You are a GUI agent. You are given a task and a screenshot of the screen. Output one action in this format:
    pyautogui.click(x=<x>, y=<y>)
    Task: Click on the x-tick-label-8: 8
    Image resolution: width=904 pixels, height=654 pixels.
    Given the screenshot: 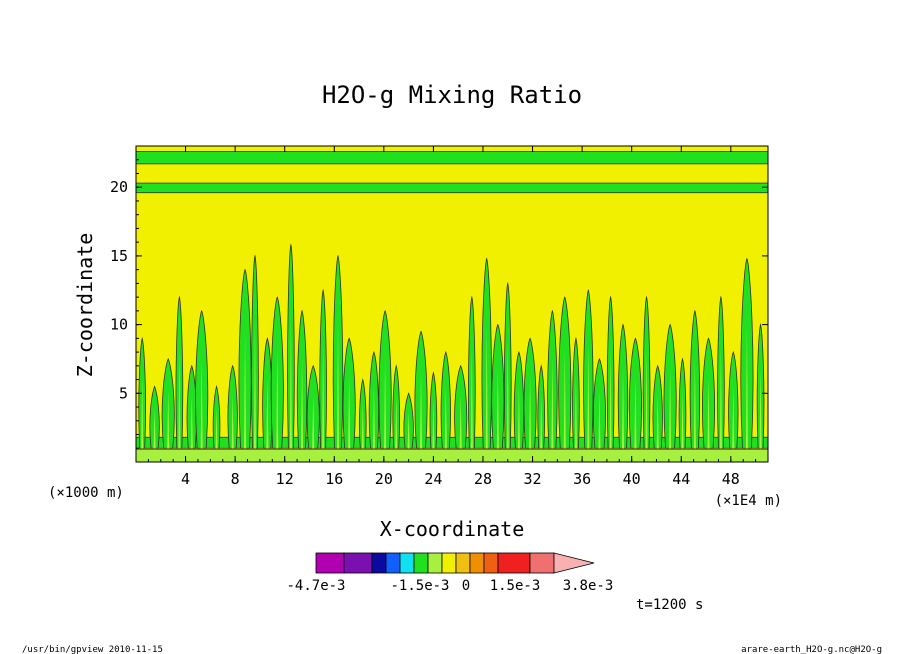 What is the action you would take?
    pyautogui.click(x=235, y=479)
    